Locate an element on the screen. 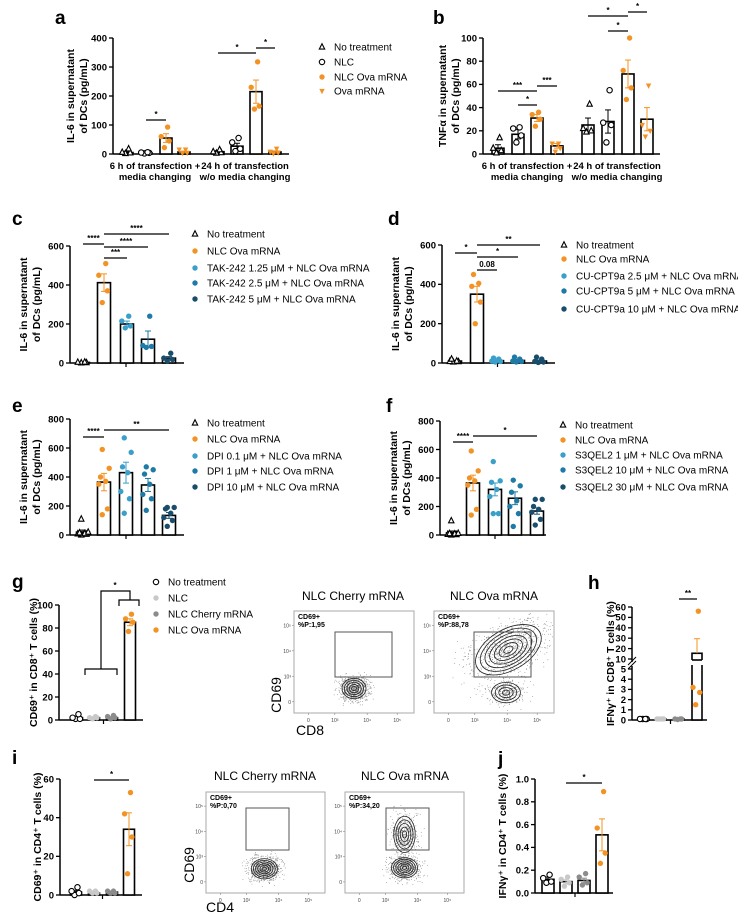 The width and height of the screenshot is (738, 920). significance-label: **** is located at coordinates (463, 436).